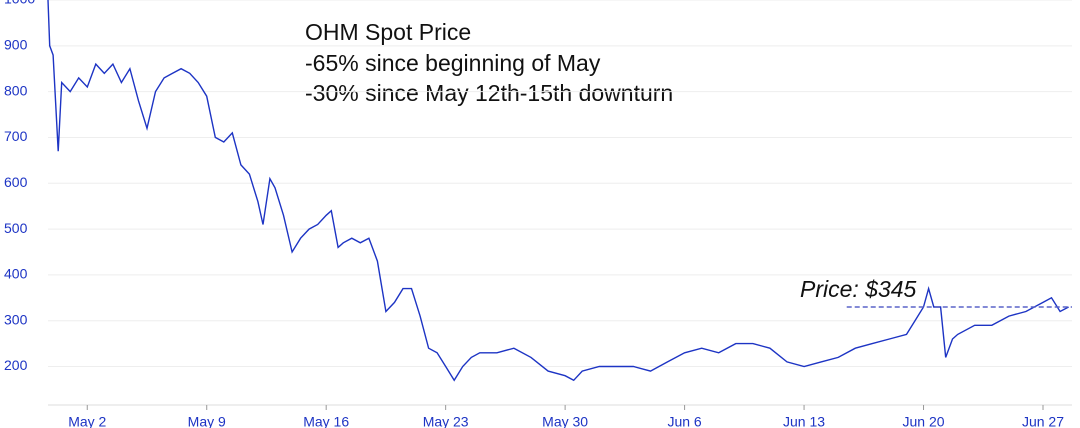 This screenshot has height=428, width=1080. What do you see at coordinates (16, 136) in the screenshot?
I see `y-tick-label: 700` at bounding box center [16, 136].